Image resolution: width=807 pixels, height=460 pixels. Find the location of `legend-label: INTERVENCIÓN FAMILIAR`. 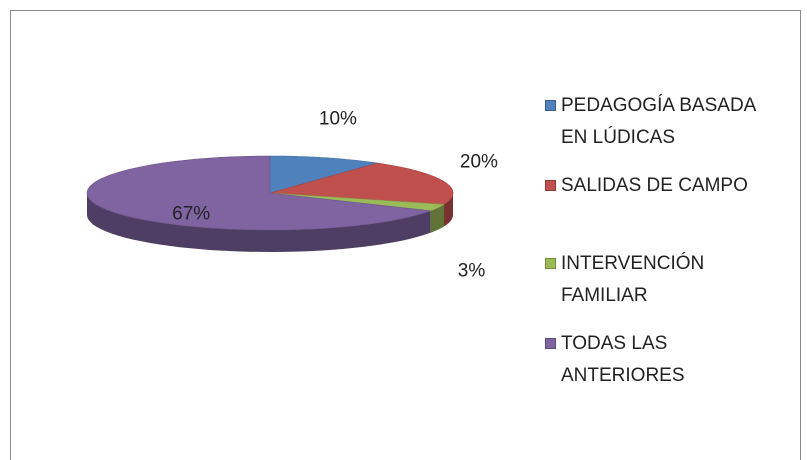

legend-label: INTERVENCIÓN FAMILIAR is located at coordinates (633, 279).